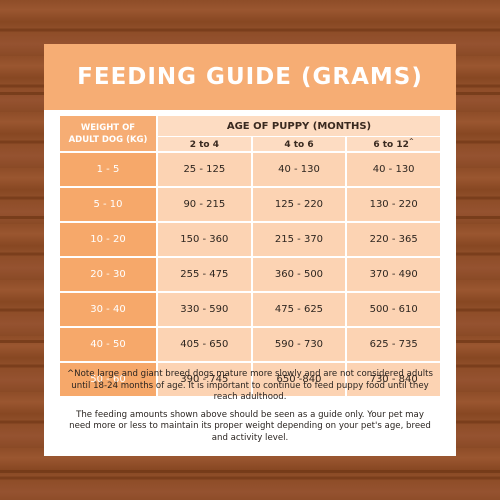 The image size is (500, 500). Describe the element at coordinates (393, 378) in the screenshot. I see `value-cell: 730 - 840` at that location.